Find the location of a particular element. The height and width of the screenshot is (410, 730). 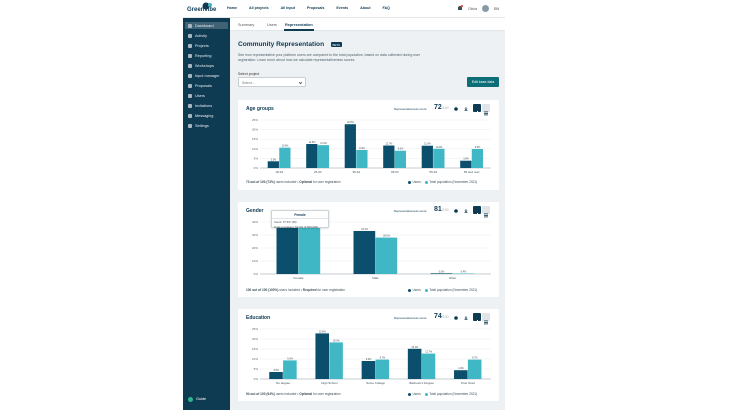

data-label: 11.7% is located at coordinates (389, 144).